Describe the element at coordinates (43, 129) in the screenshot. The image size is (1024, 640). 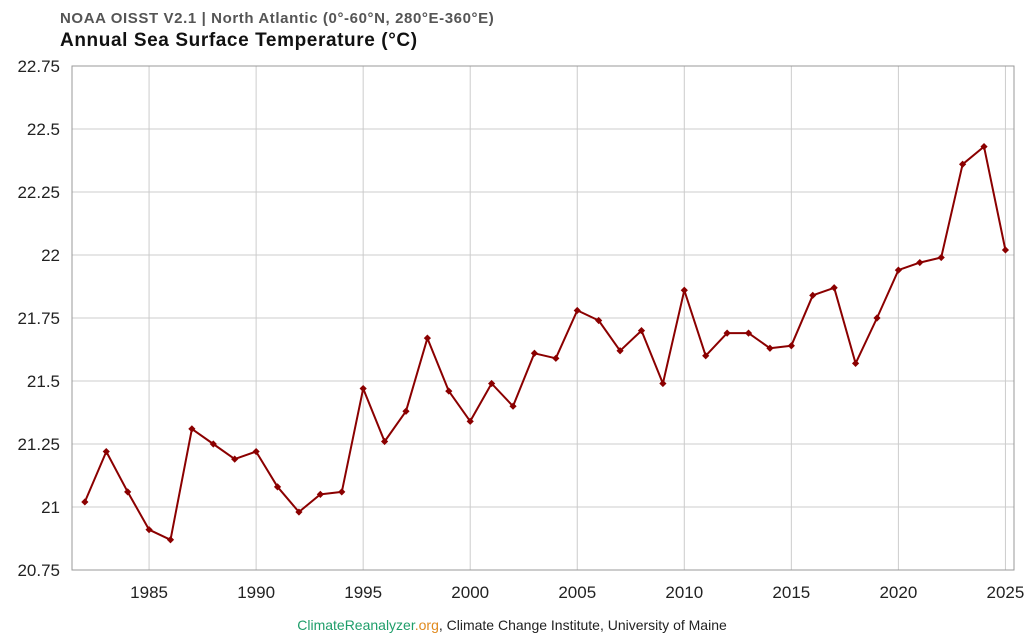
I see `y-tick-label: 22.5` at that location.